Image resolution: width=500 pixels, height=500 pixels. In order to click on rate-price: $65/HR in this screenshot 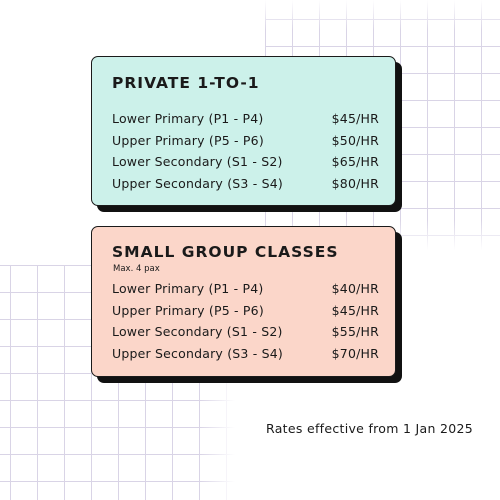, I will do `click(355, 162)`.